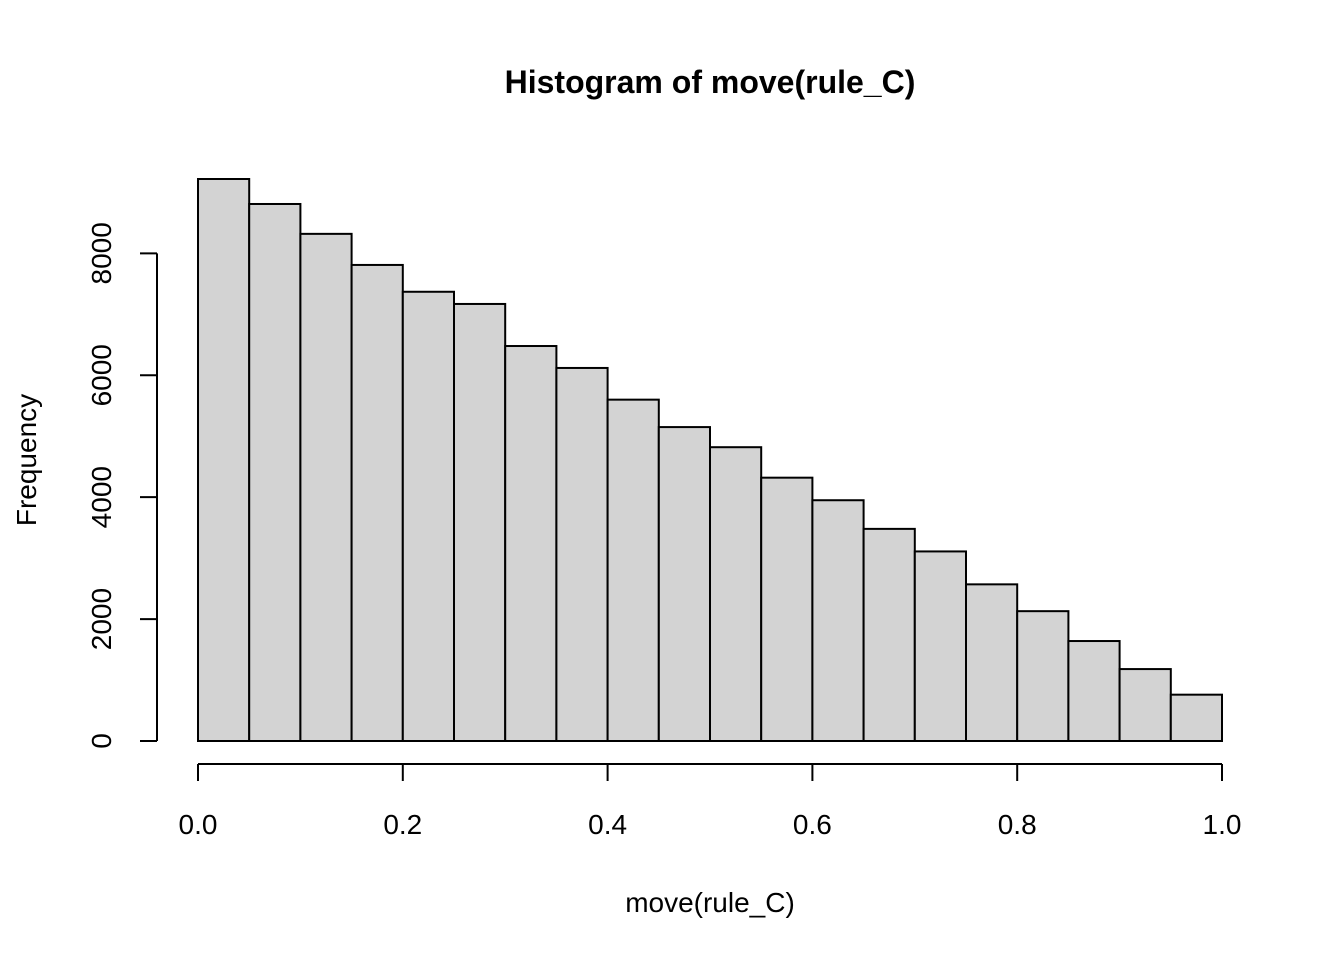 The width and height of the screenshot is (1344, 960). What do you see at coordinates (101, 619) in the screenshot?
I see `y-tick-label: 2000` at bounding box center [101, 619].